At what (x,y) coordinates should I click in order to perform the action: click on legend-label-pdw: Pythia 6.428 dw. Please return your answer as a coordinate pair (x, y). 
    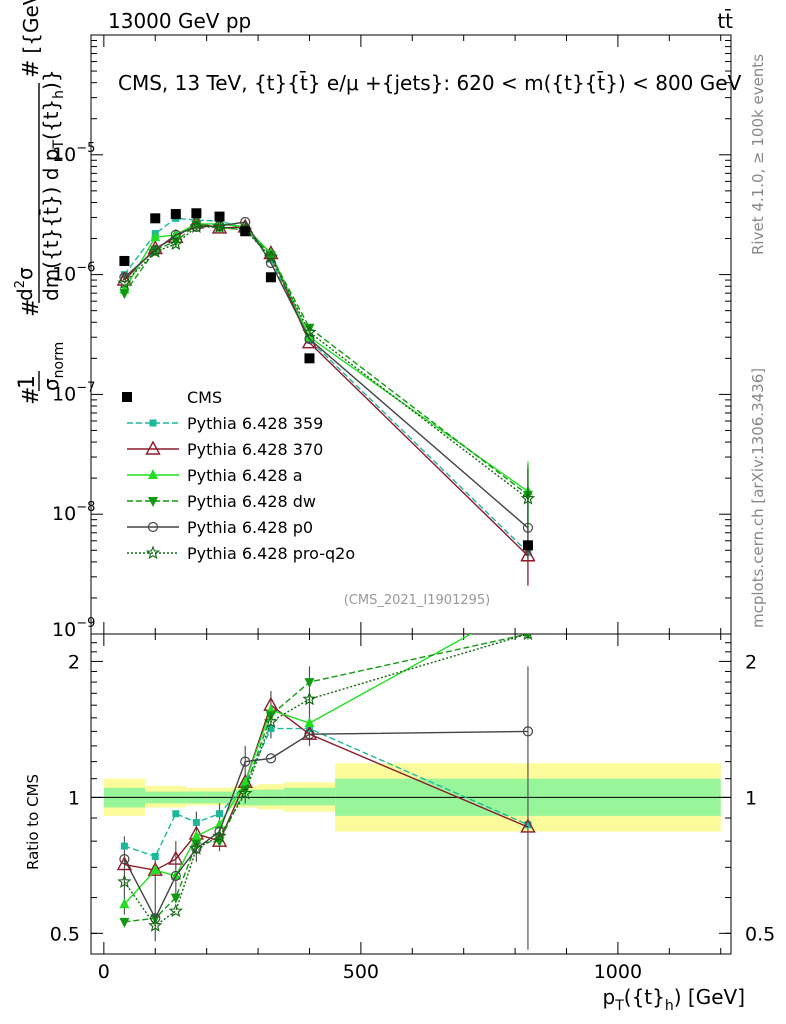
    Looking at the image, I should click on (251, 501).